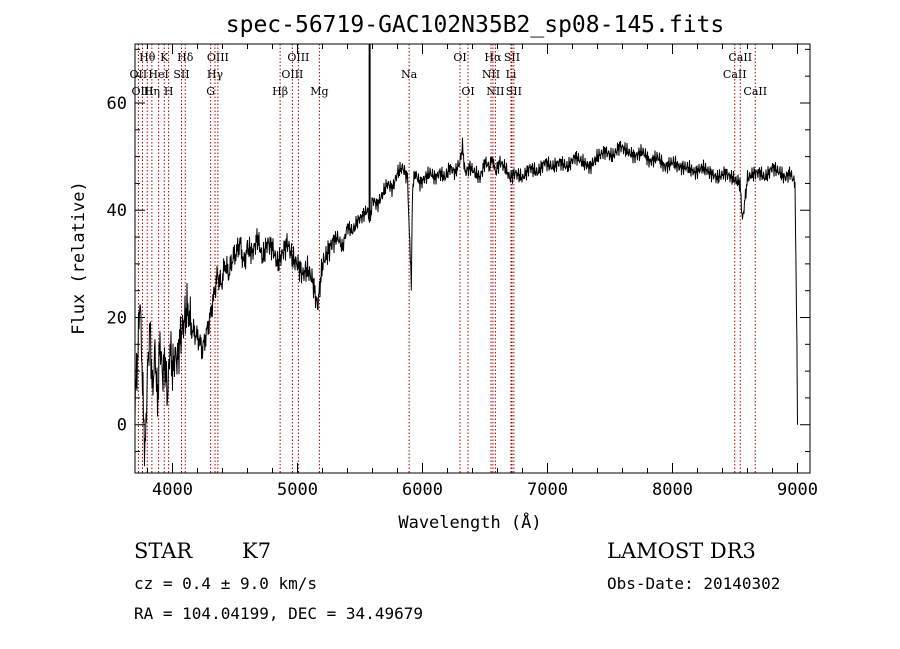 The image size is (900, 649). I want to click on x-tick-label: 7000, so click(547, 490).